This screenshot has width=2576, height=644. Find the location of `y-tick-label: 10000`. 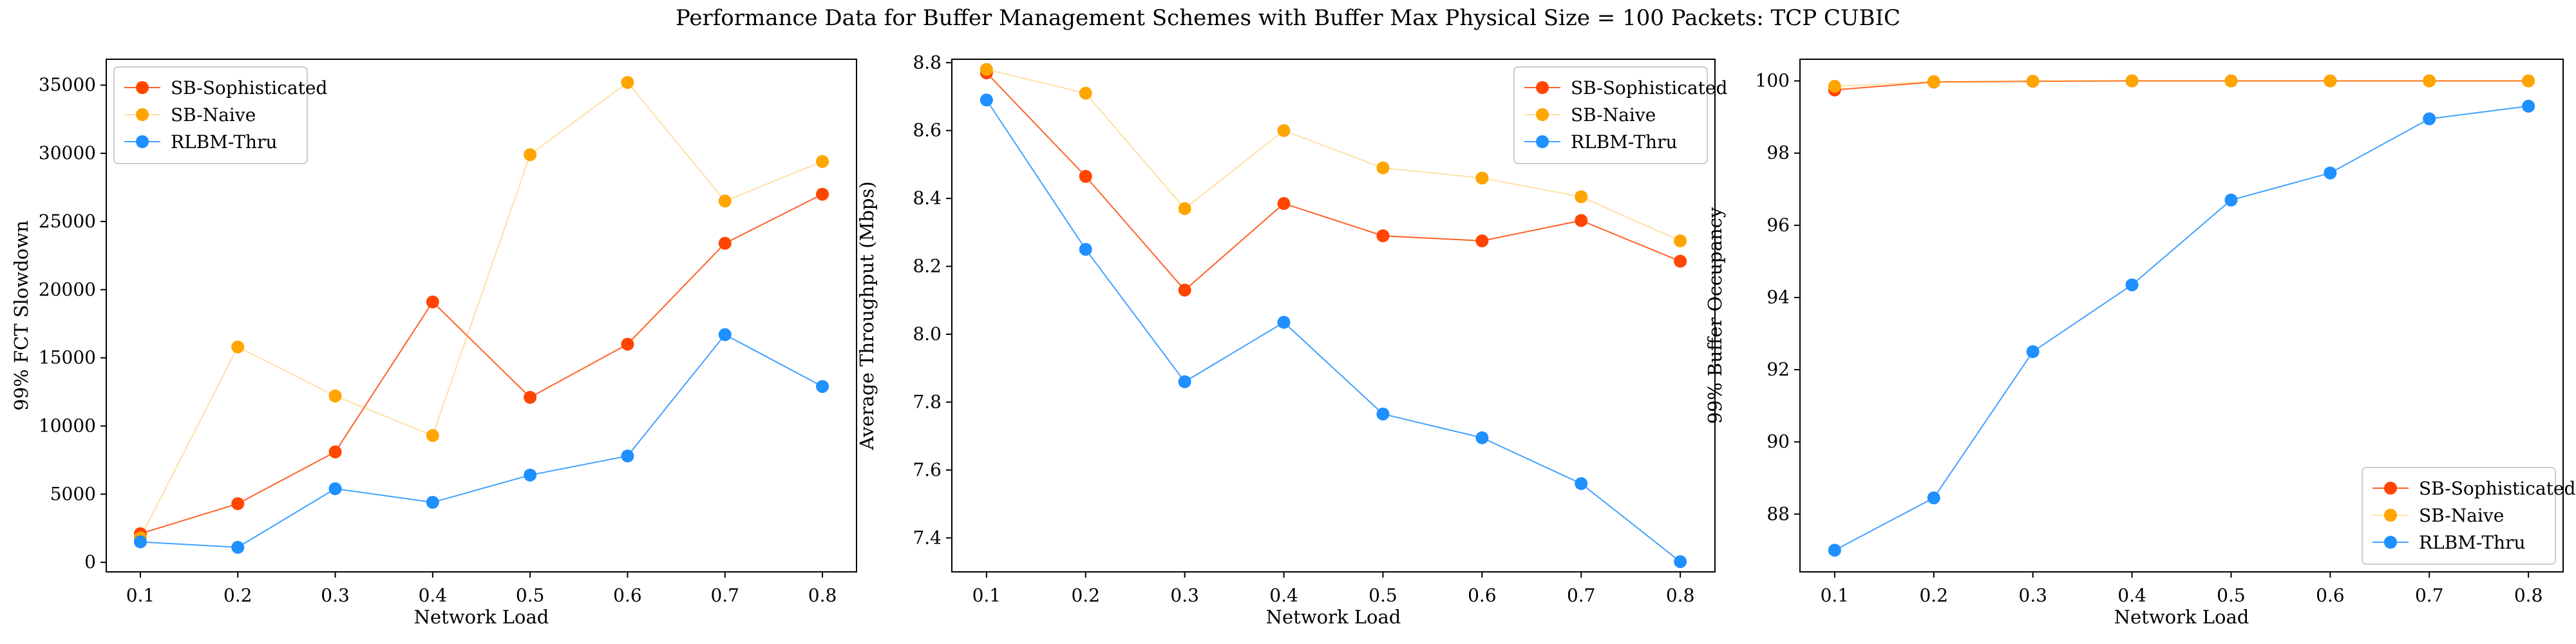

y-tick-label: 10000 is located at coordinates (67, 426).